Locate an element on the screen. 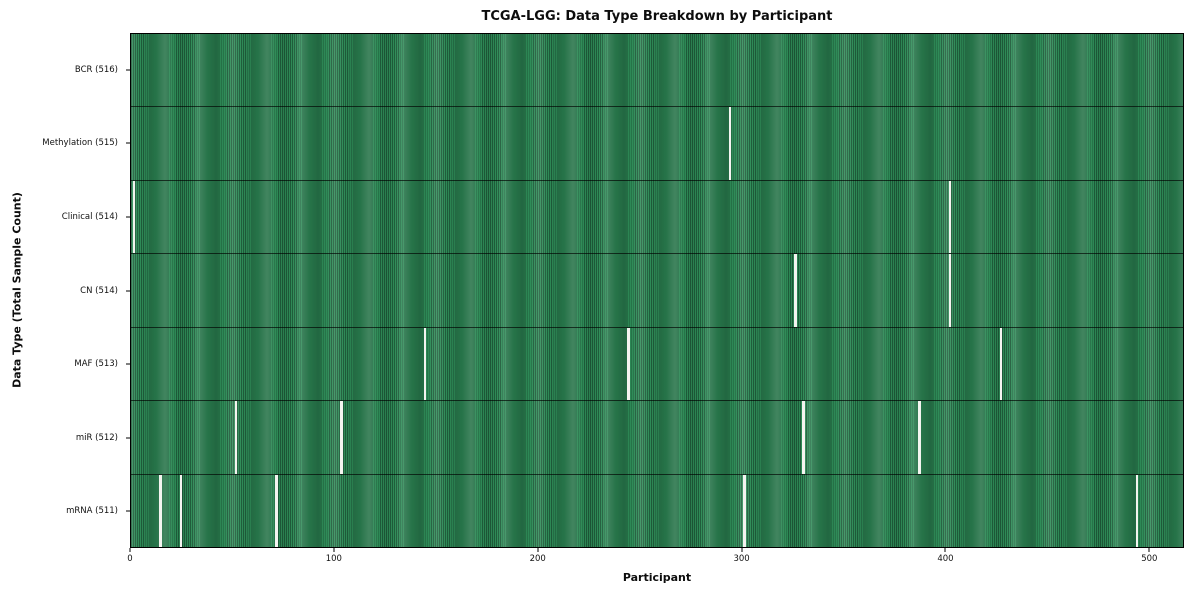 This screenshot has width=1200, height=600. y-tick-label-Clinical: Clinical (514) is located at coordinates (89, 216).